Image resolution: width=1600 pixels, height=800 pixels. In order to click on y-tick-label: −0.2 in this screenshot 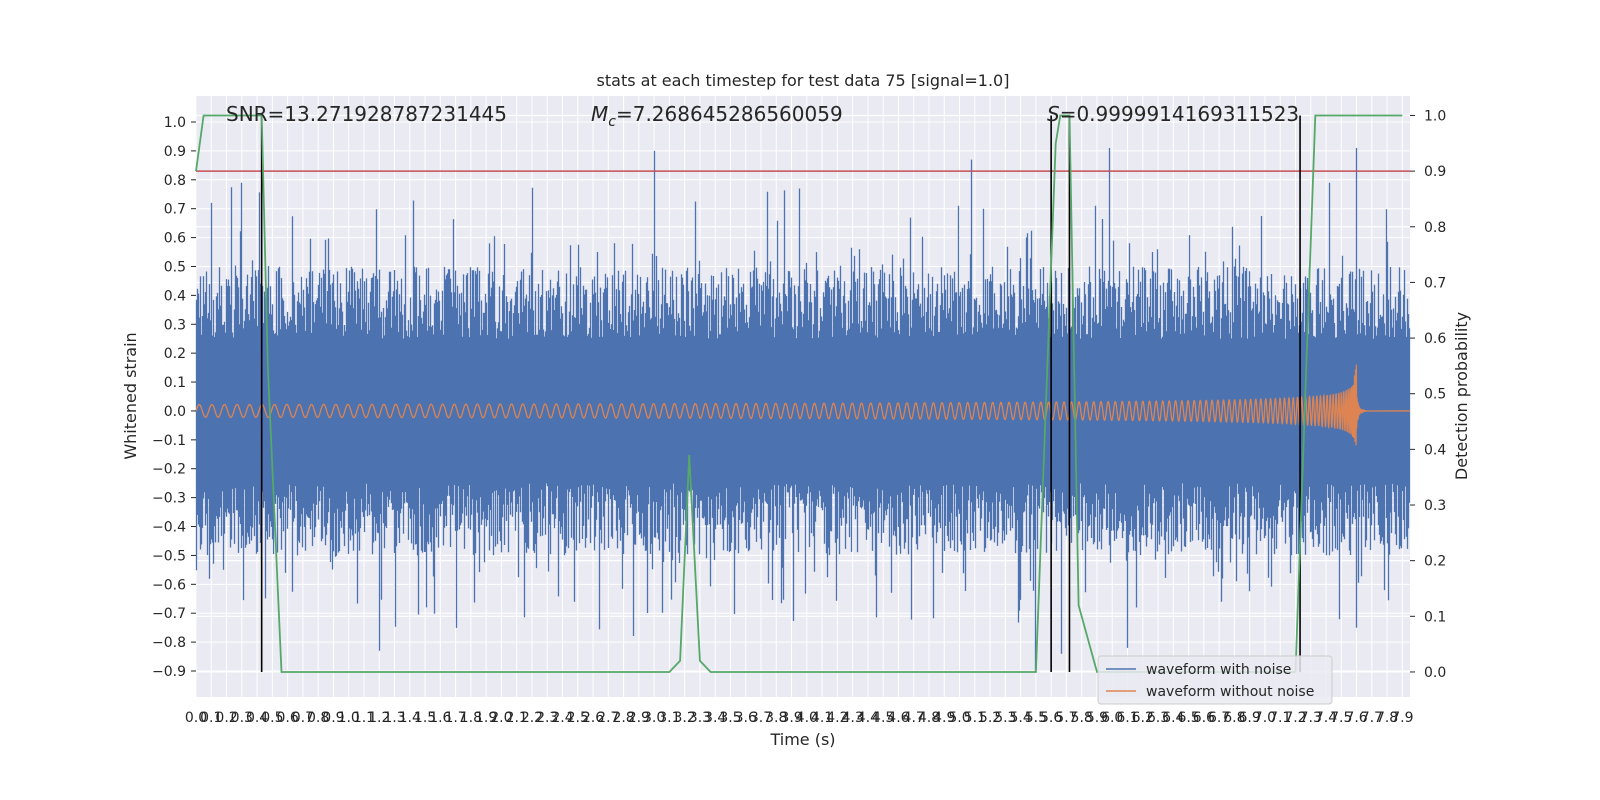, I will do `click(169, 470)`.